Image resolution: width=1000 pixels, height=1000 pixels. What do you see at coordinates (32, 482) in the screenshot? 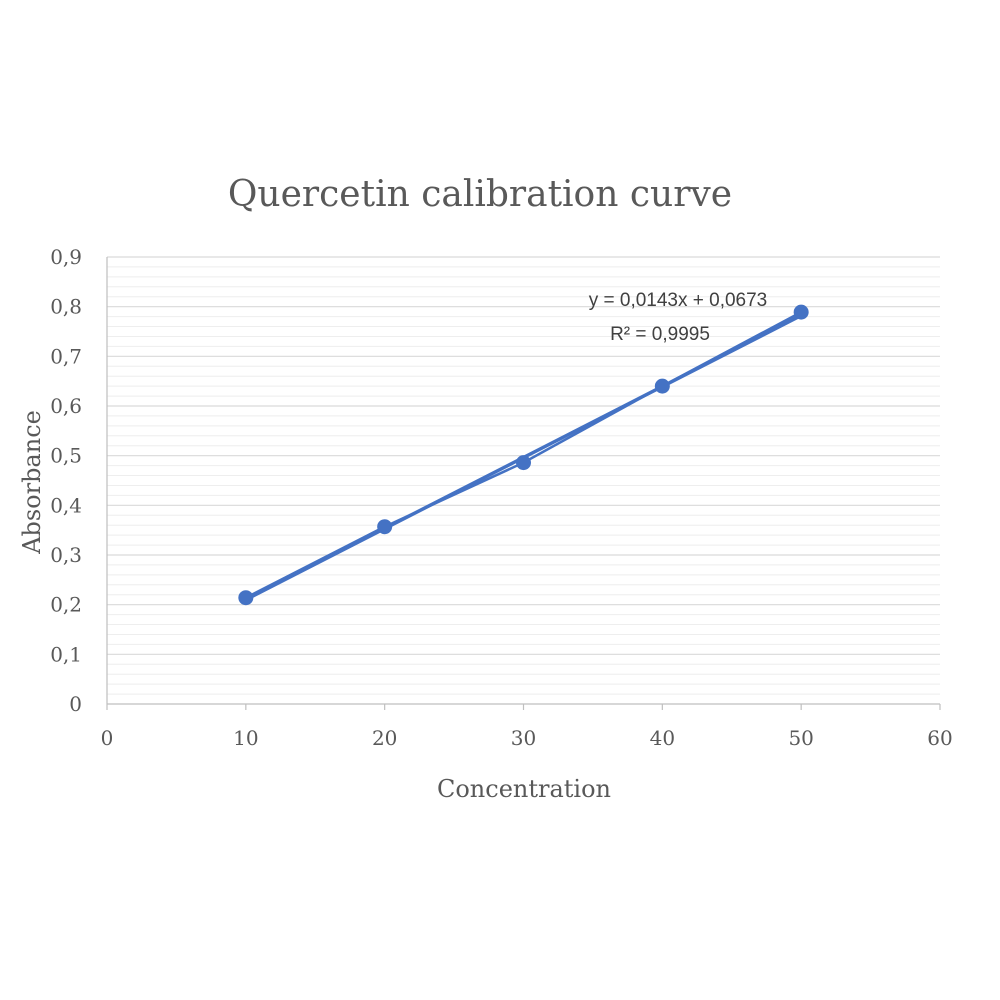
I see `y-axis-label: Absorbance` at bounding box center [32, 482].